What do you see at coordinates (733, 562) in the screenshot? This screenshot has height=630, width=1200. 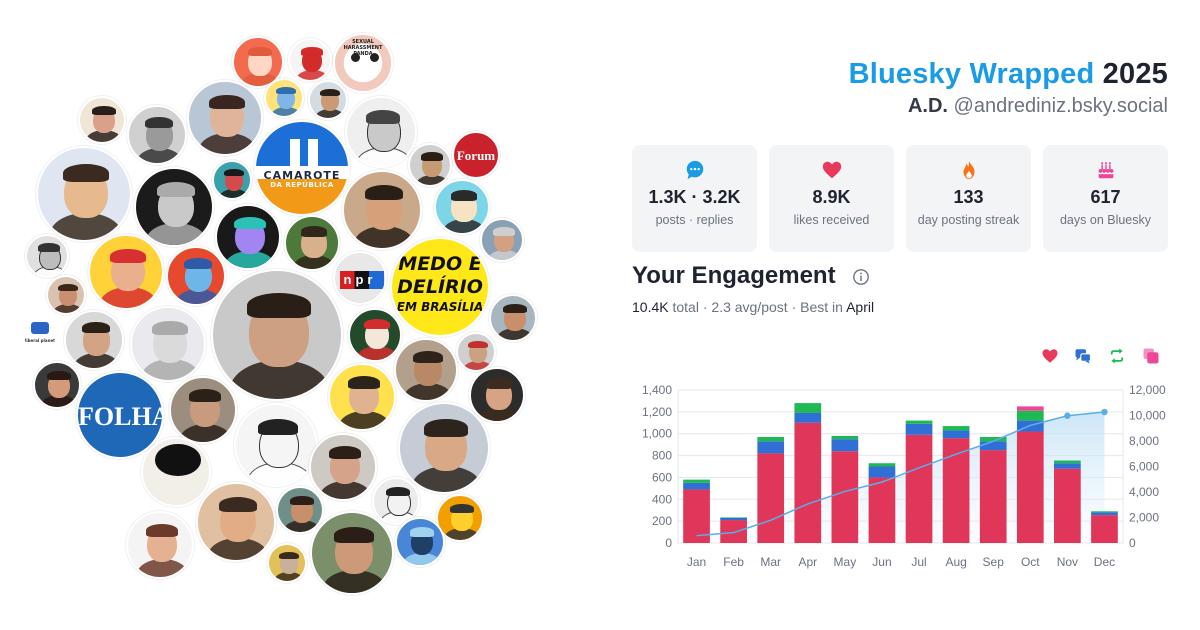 I see `x-tick-label: Feb` at bounding box center [733, 562].